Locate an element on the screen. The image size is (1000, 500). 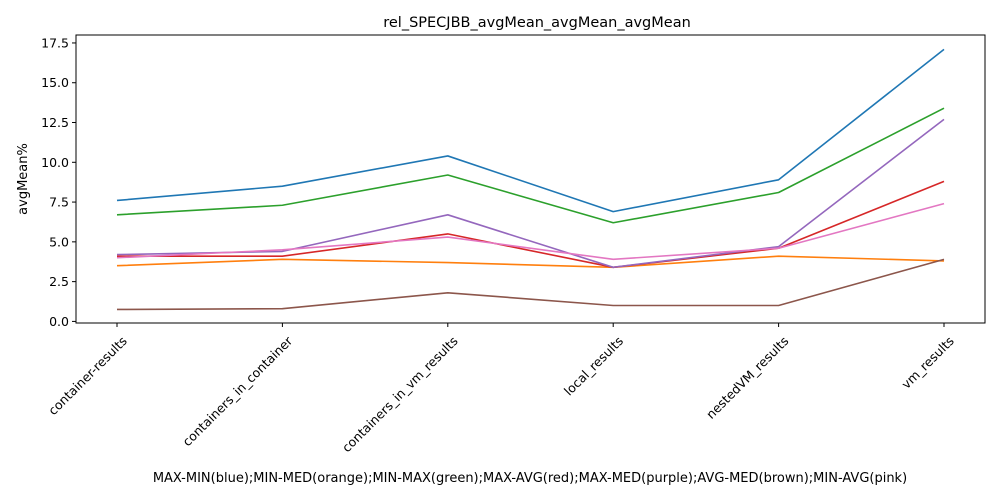
x-tick-label: containers_in_container is located at coordinates (237, 391).